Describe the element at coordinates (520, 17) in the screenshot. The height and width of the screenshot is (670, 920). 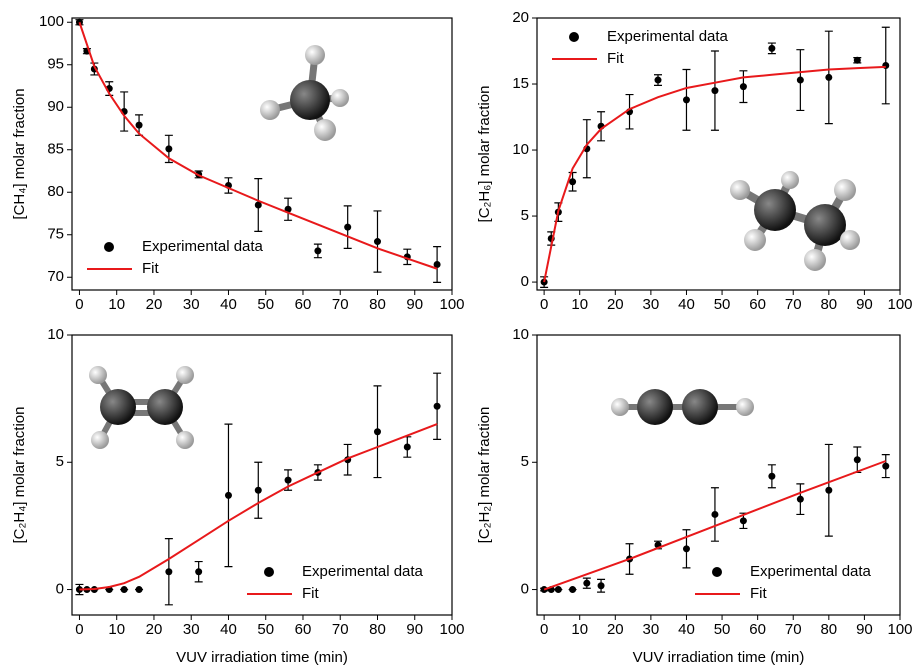
I see `y-tick-label: 20` at that location.